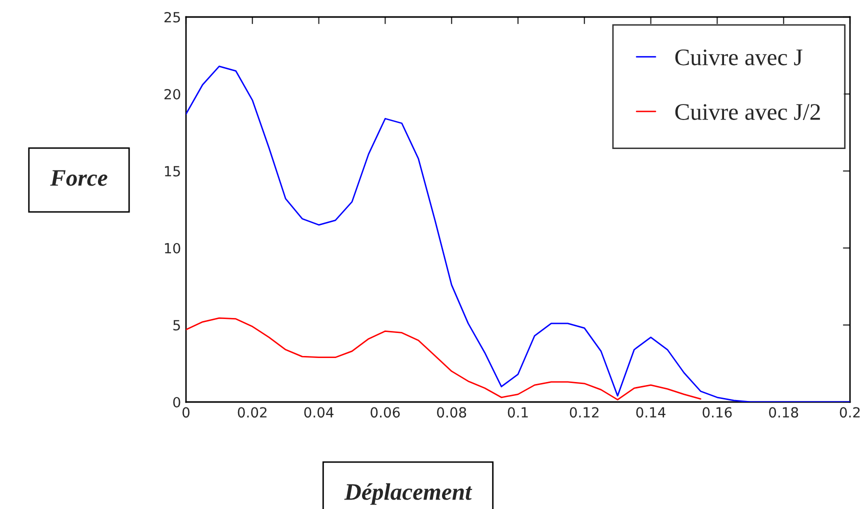 The image size is (864, 509). What do you see at coordinates (319, 412) in the screenshot?
I see `x-tick-label: 0.04` at bounding box center [319, 412].